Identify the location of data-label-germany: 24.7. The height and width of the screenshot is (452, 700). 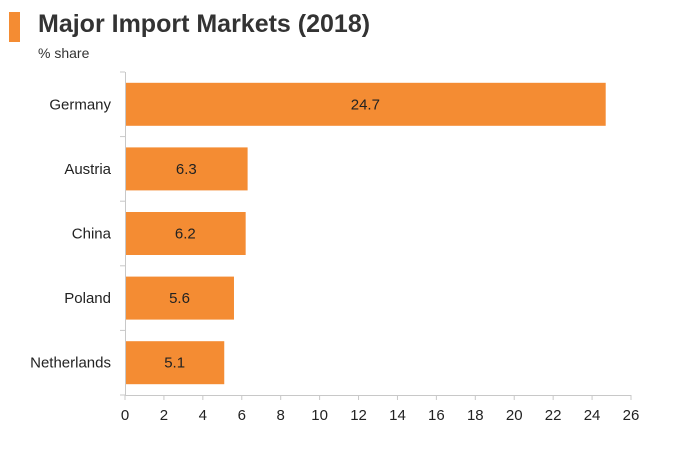
(365, 104).